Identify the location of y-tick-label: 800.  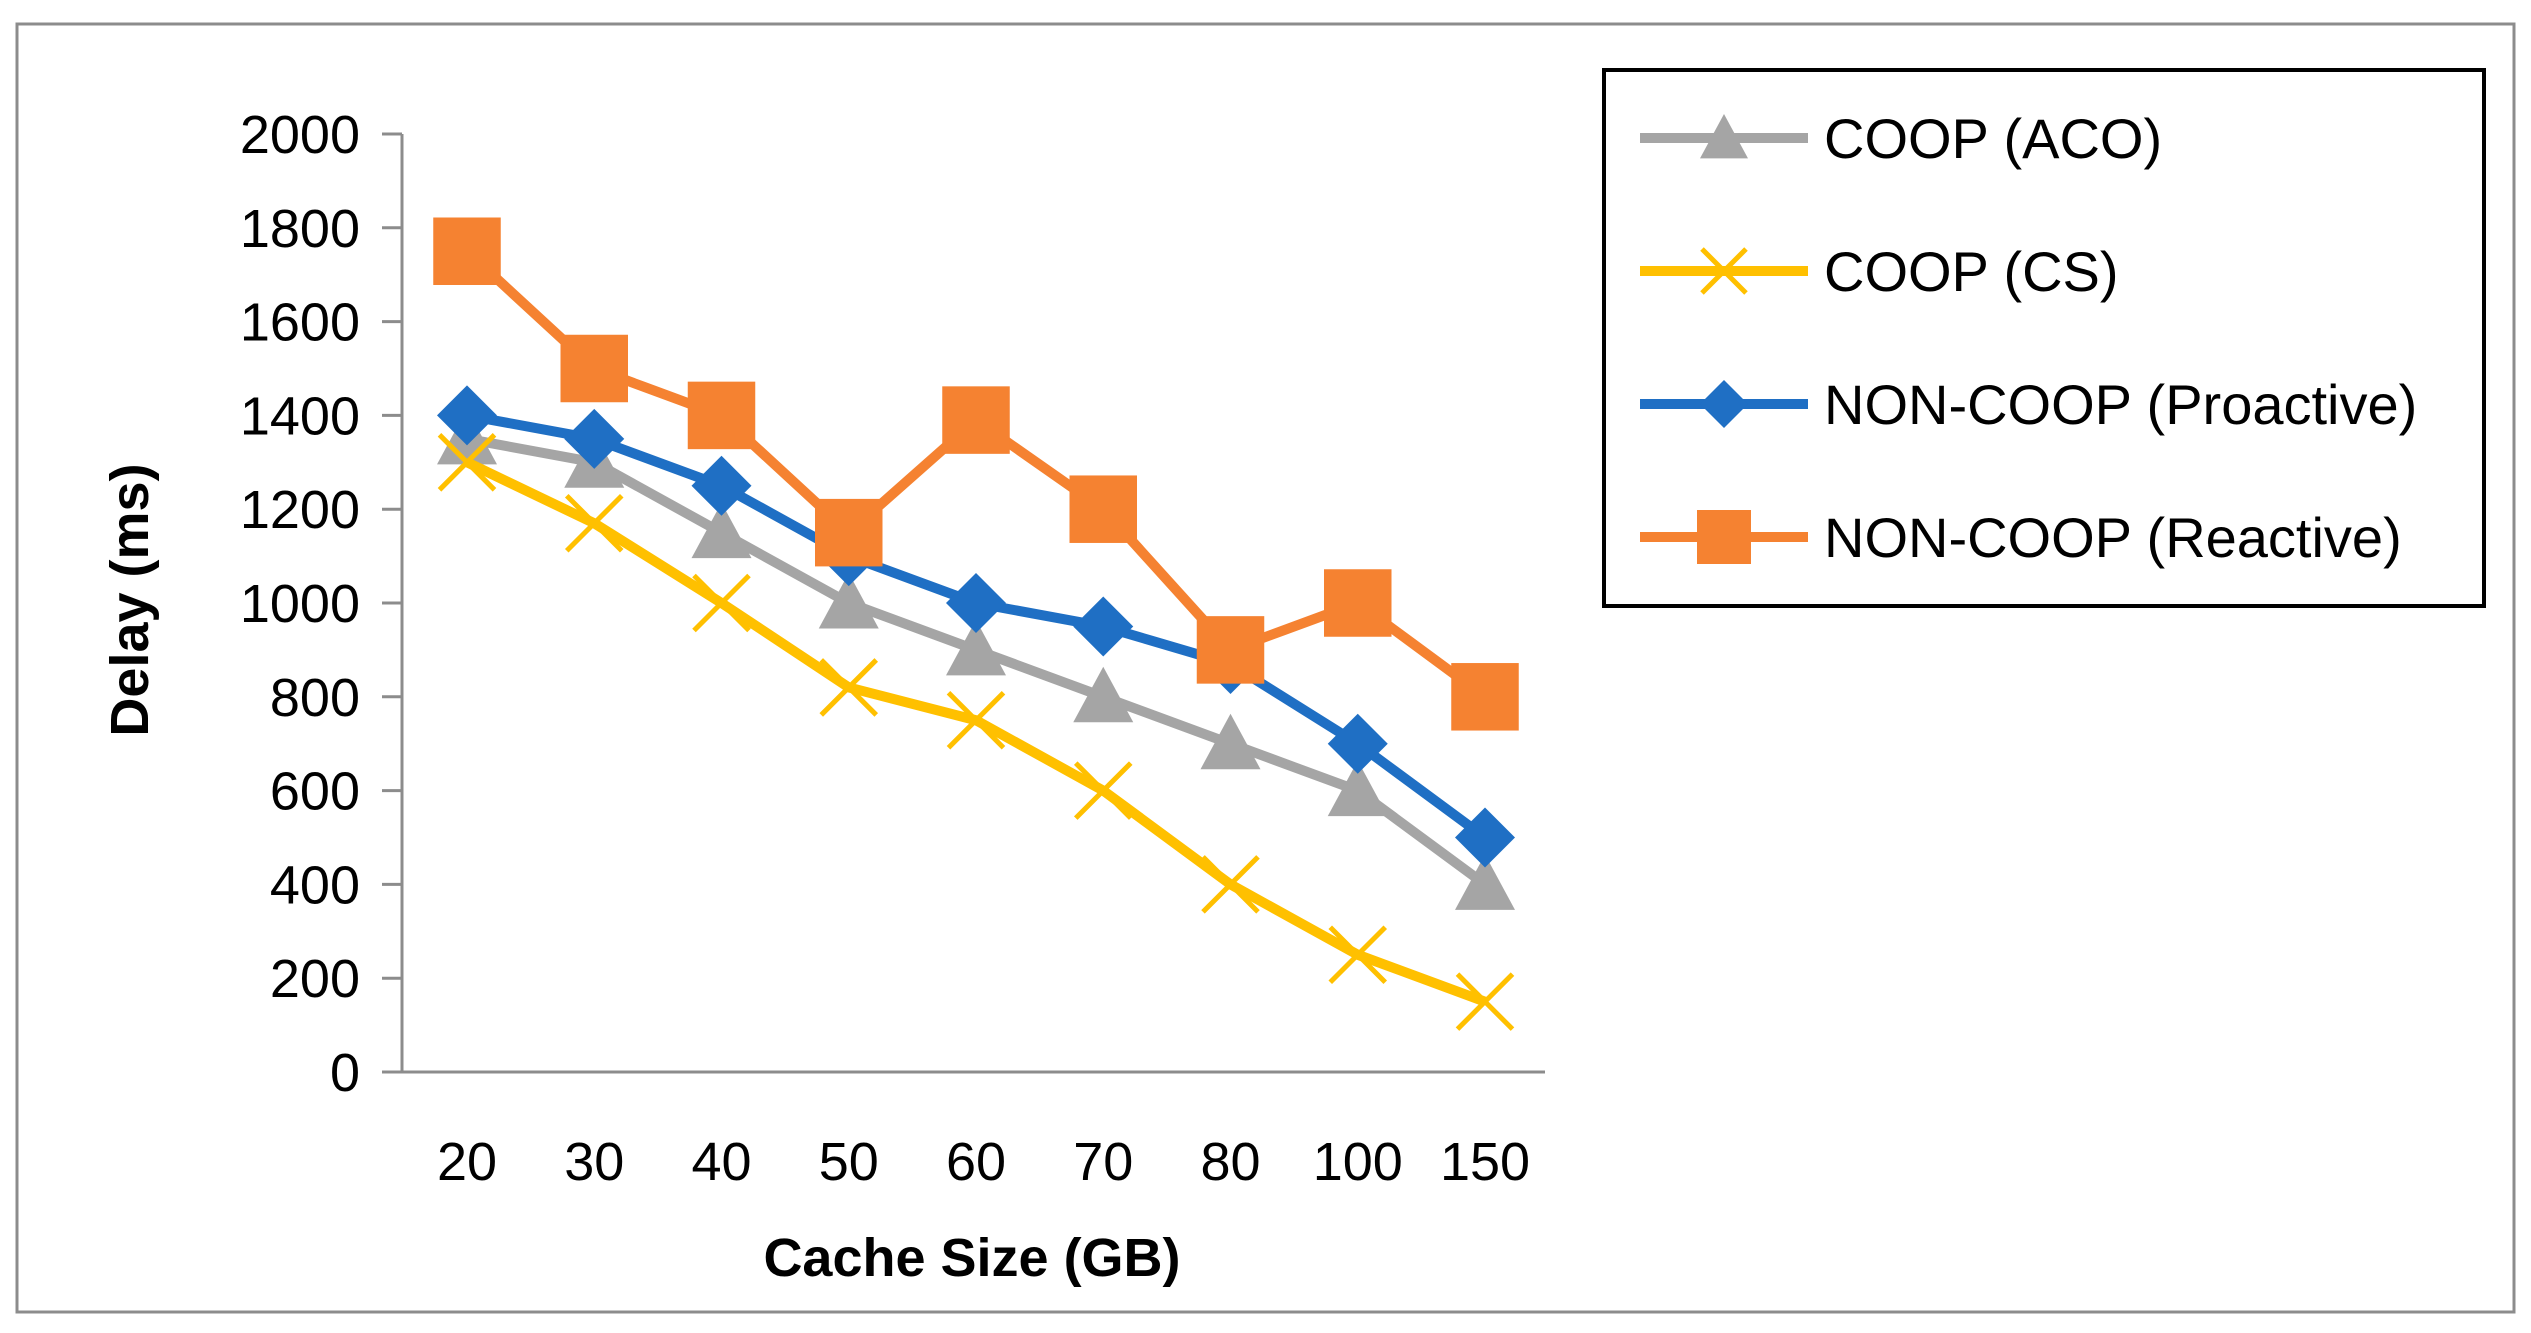
(315, 698).